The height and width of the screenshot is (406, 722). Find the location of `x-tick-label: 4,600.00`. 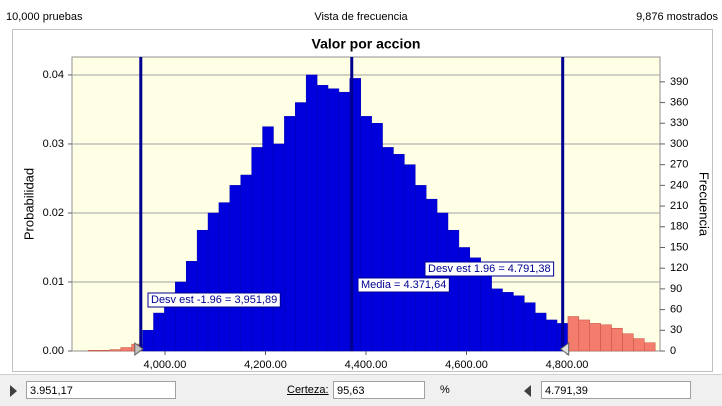

x-tick-label: 4,600.00 is located at coordinates (466, 365).